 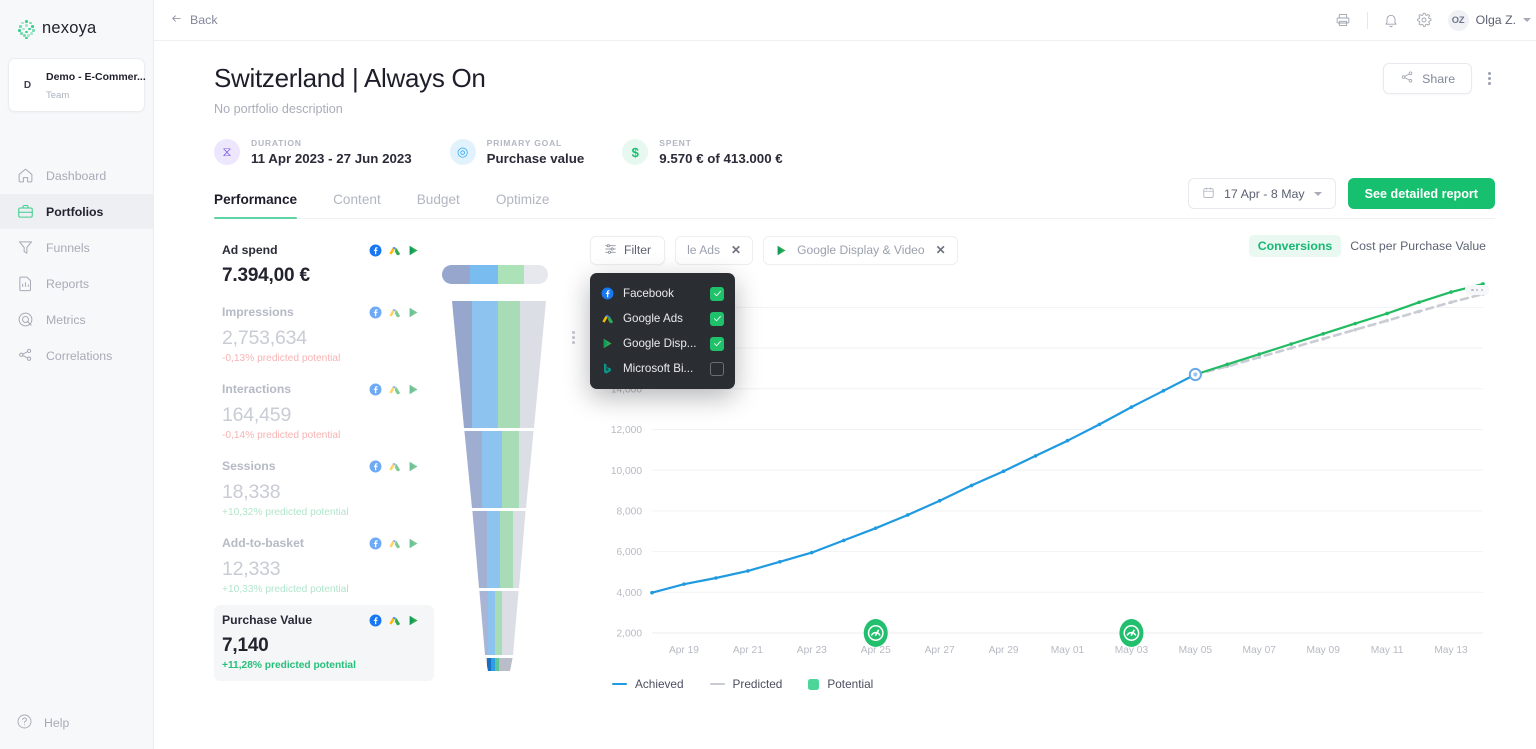 I want to click on microsoft-bing-icon, so click(x=607, y=368).